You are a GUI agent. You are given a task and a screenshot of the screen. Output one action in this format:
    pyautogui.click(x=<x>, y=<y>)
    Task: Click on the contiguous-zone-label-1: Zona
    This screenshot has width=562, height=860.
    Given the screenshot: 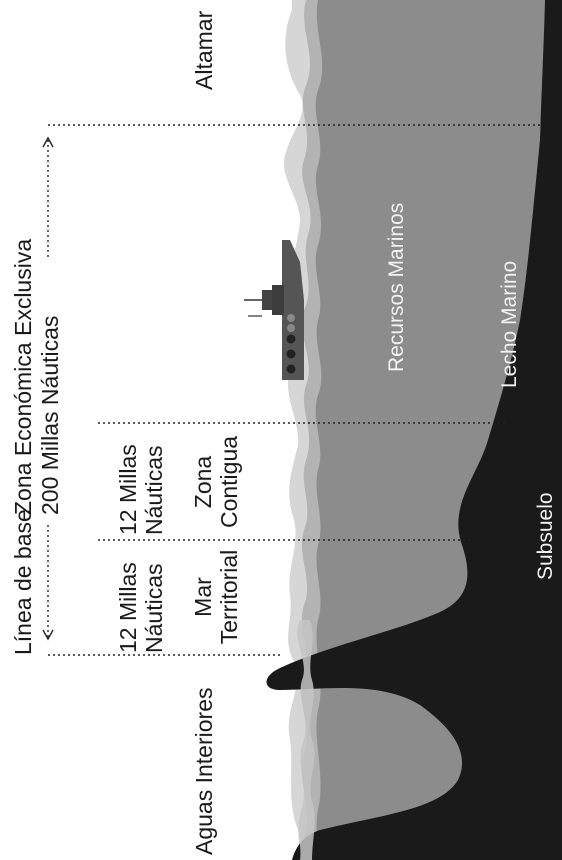 What is the action you would take?
    pyautogui.click(x=203, y=482)
    